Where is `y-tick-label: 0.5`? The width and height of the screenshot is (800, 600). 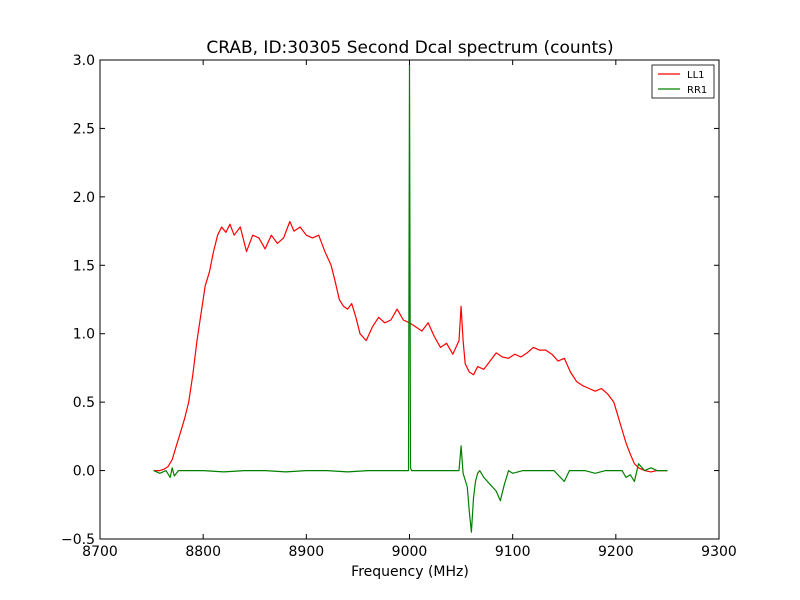 y-tick-label: 0.5 is located at coordinates (84, 403).